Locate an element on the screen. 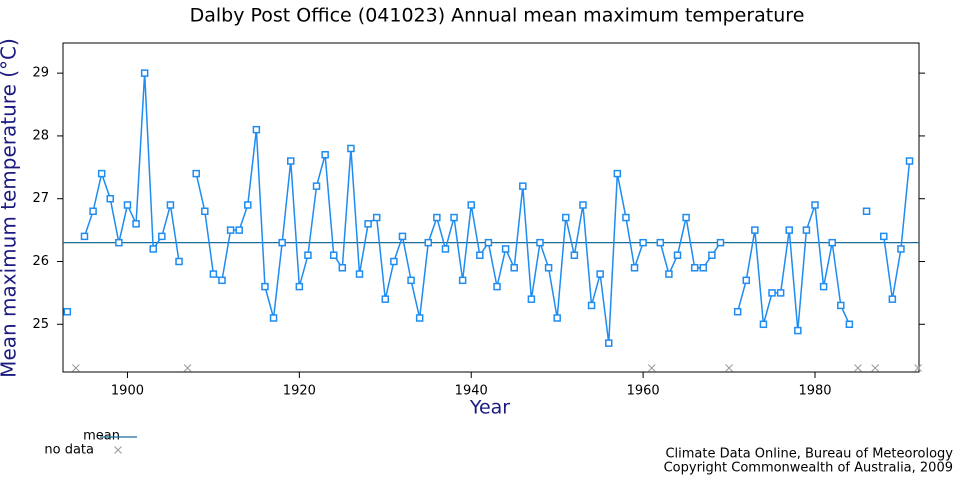  x-tick-label: 1900 is located at coordinates (127, 391).